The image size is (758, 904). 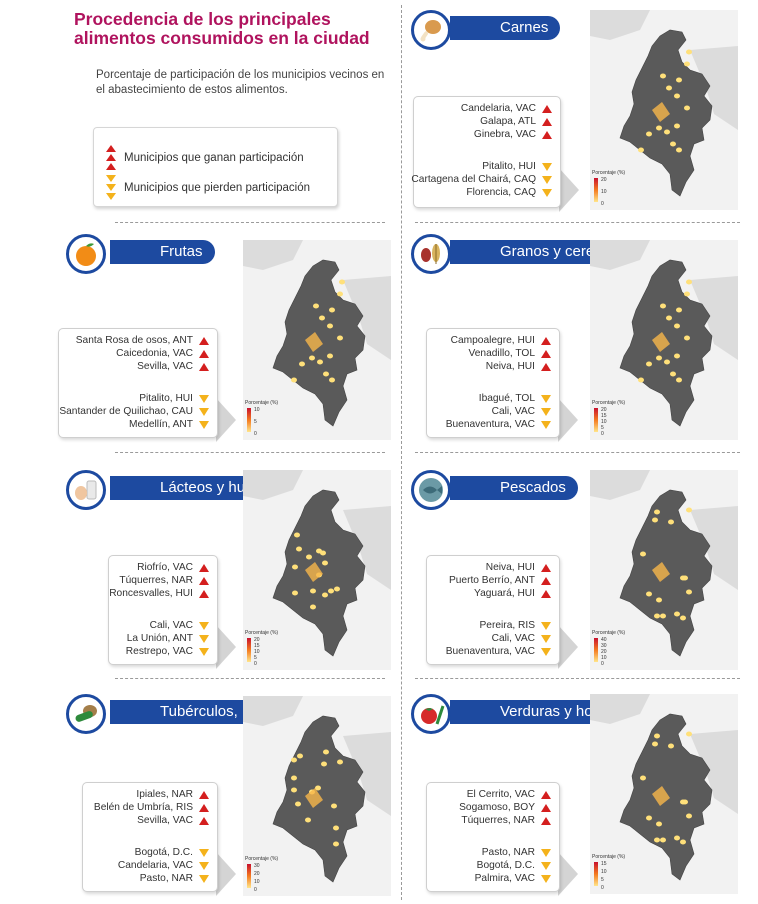 What do you see at coordinates (317, 570) in the screenshot?
I see `colombia-map-lacteos` at bounding box center [317, 570].